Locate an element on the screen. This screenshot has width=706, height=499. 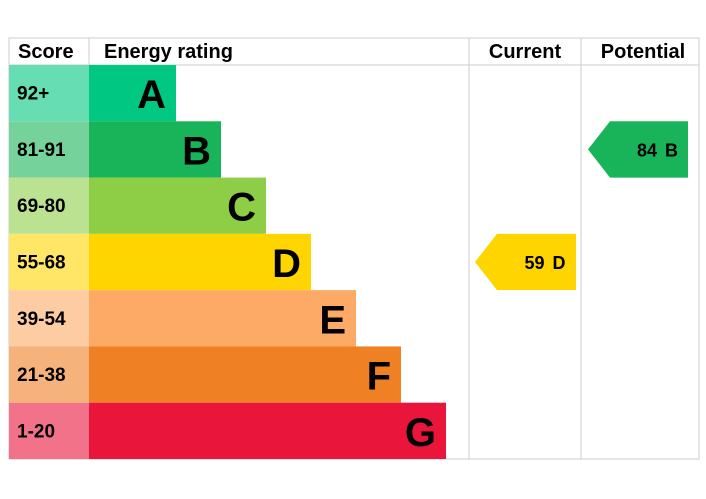
rating-letter: D is located at coordinates (286, 264).